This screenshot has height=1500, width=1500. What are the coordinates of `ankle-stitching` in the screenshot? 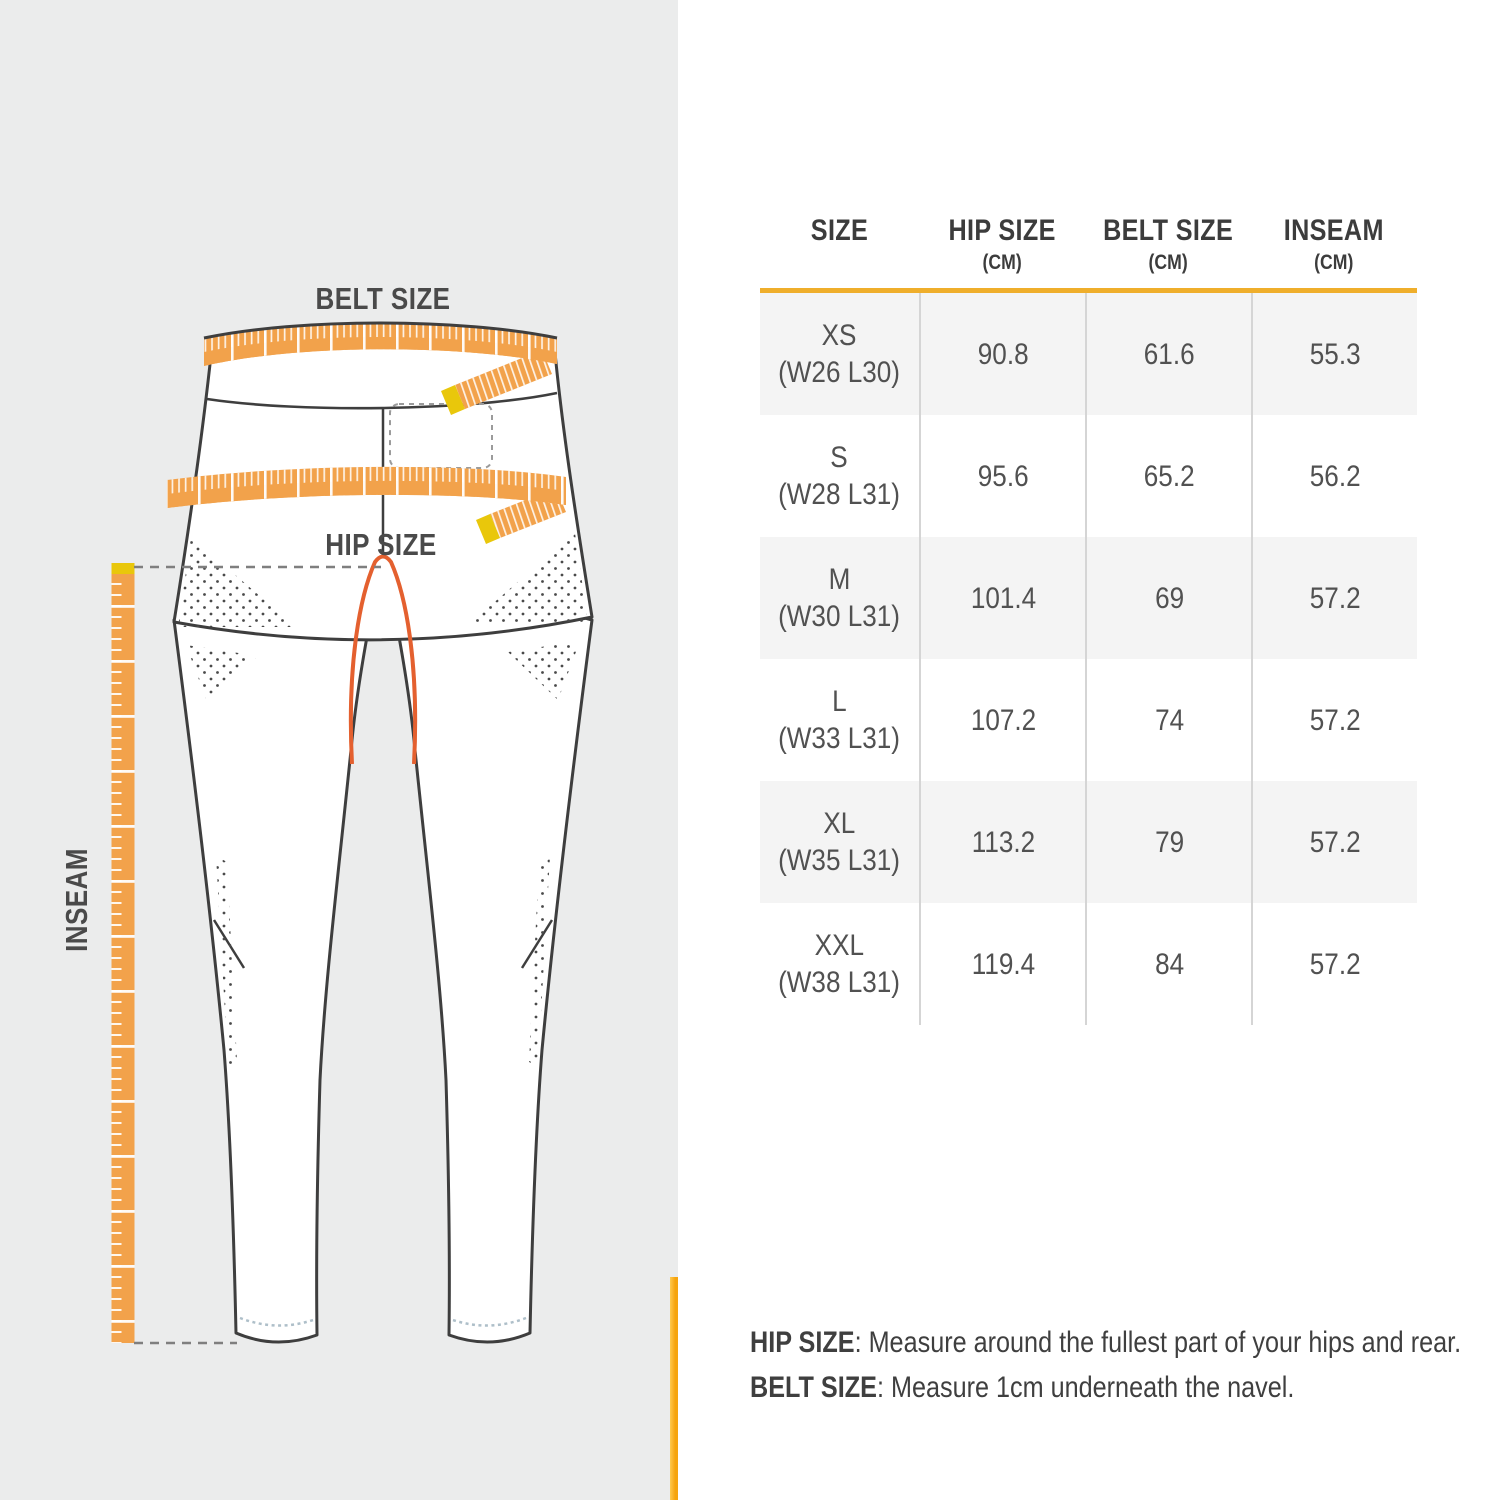 It's located at (383, 1321).